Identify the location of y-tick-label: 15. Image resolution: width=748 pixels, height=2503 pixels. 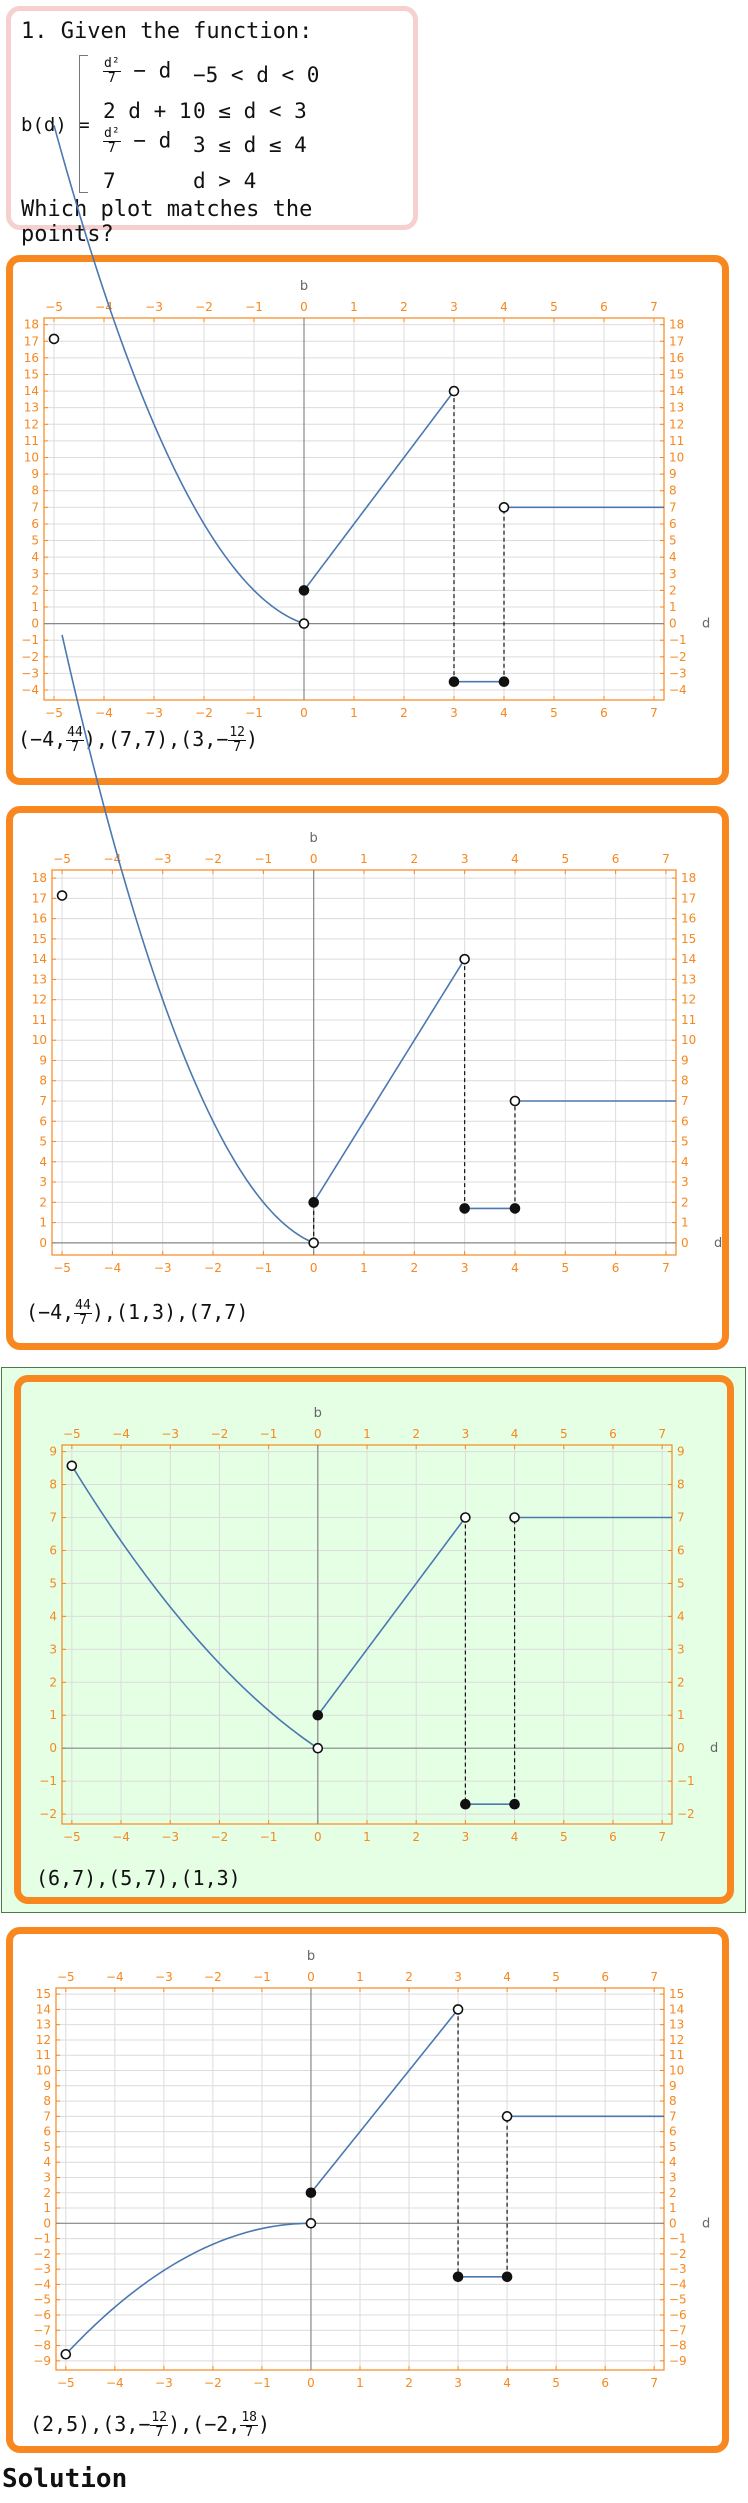
(43, 1994).